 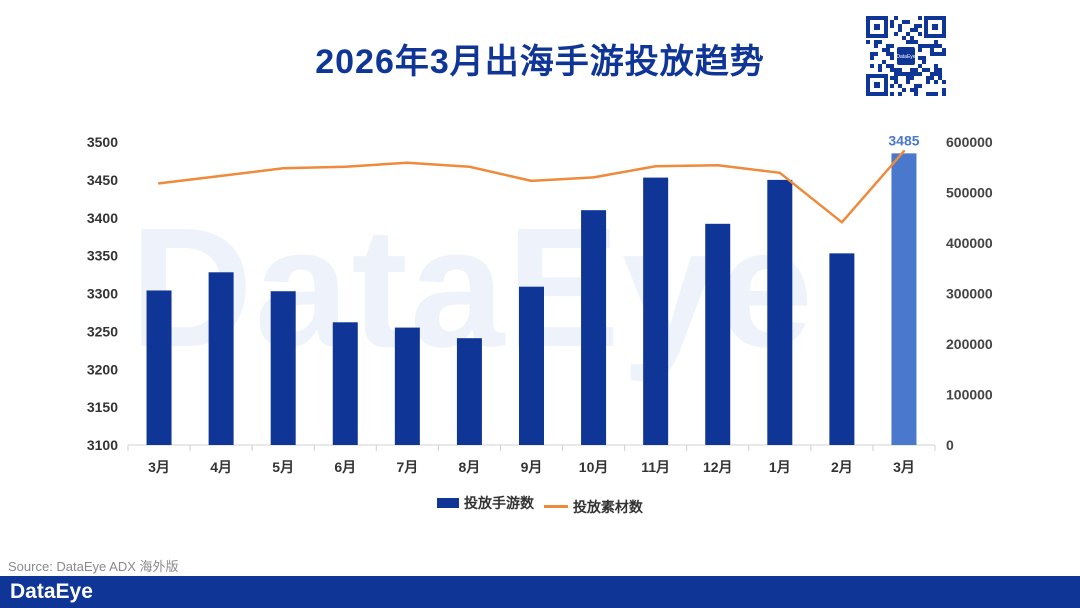 I want to click on y-left-tick-label: 3500, so click(x=102, y=142).